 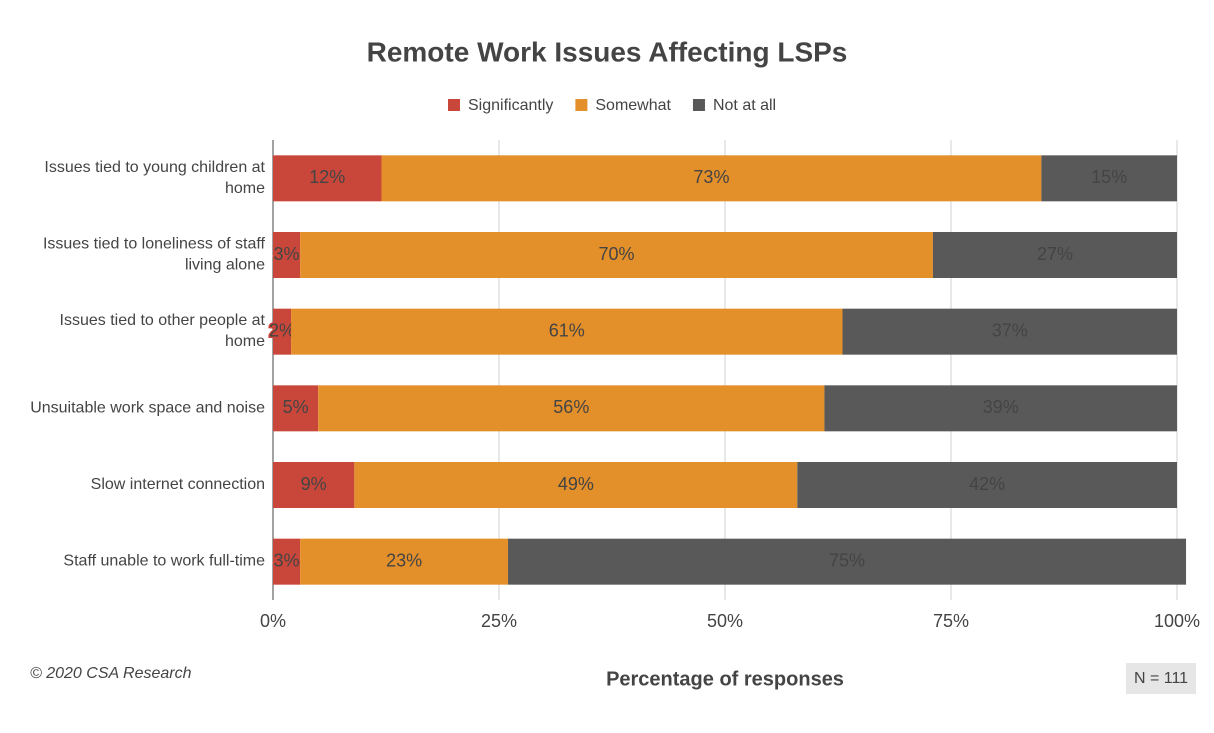 I want to click on legend-label: Not at all, so click(x=744, y=105).